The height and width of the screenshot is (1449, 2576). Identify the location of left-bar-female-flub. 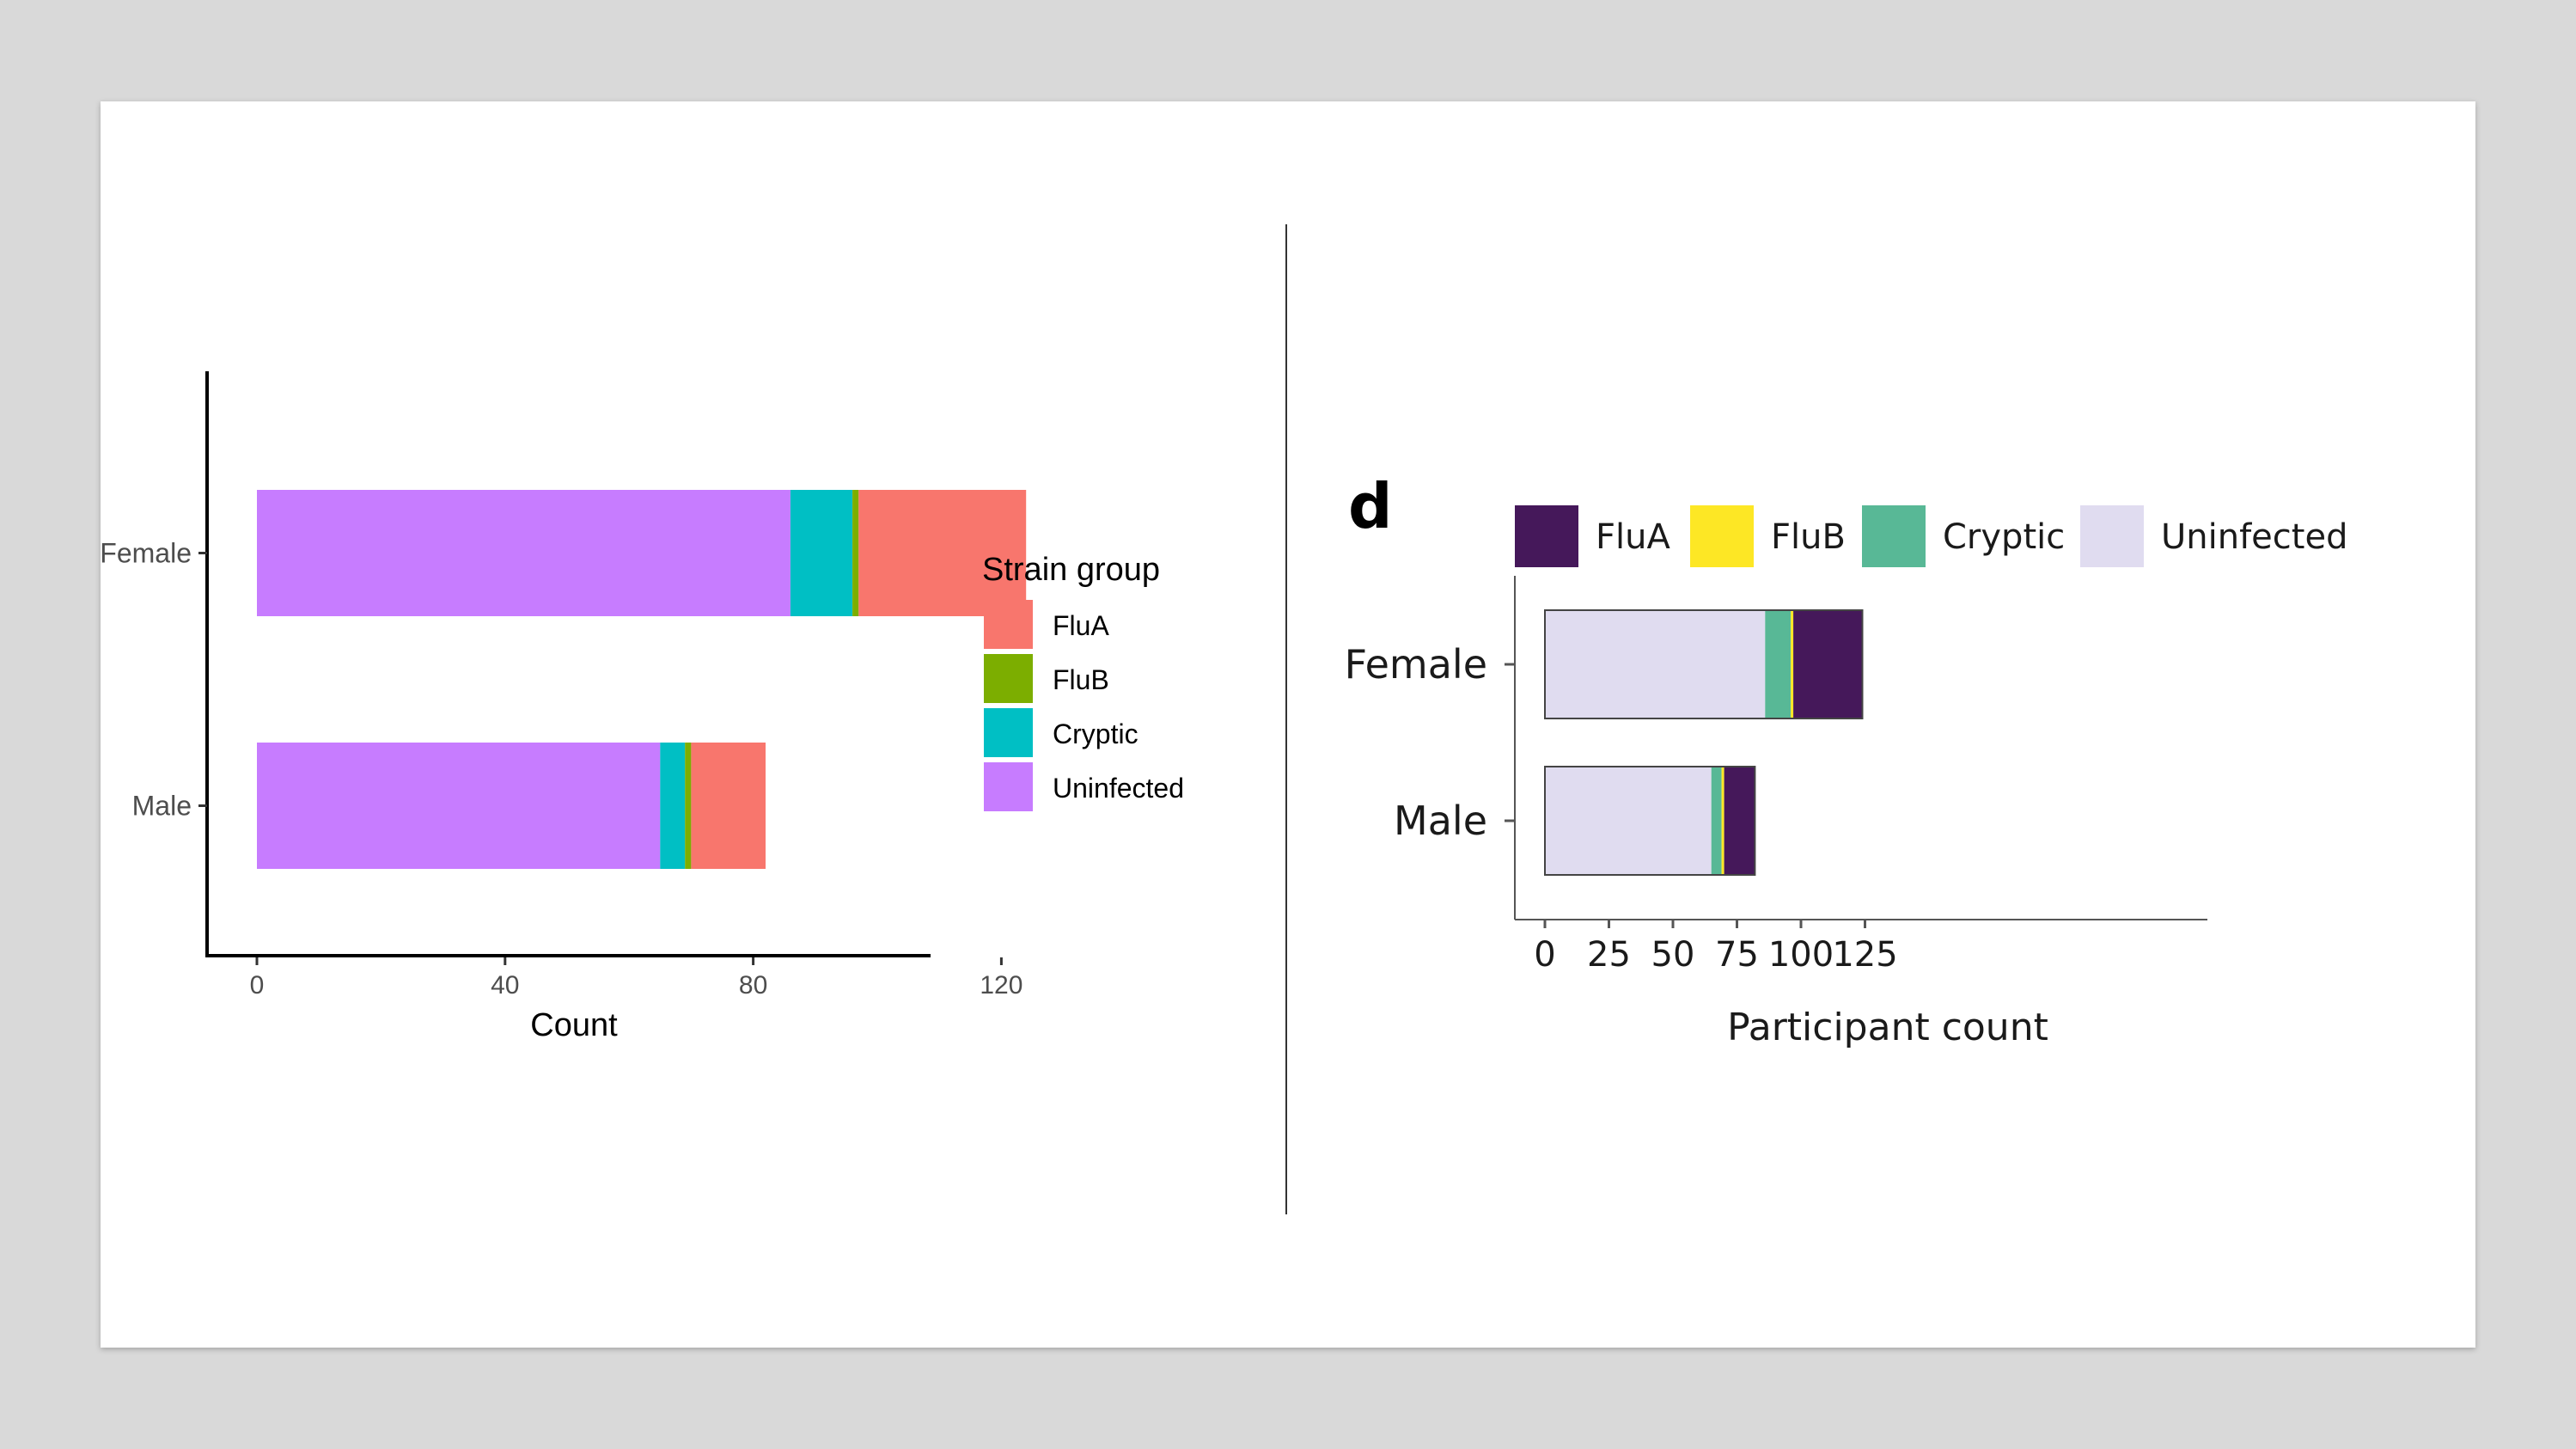
(855, 553).